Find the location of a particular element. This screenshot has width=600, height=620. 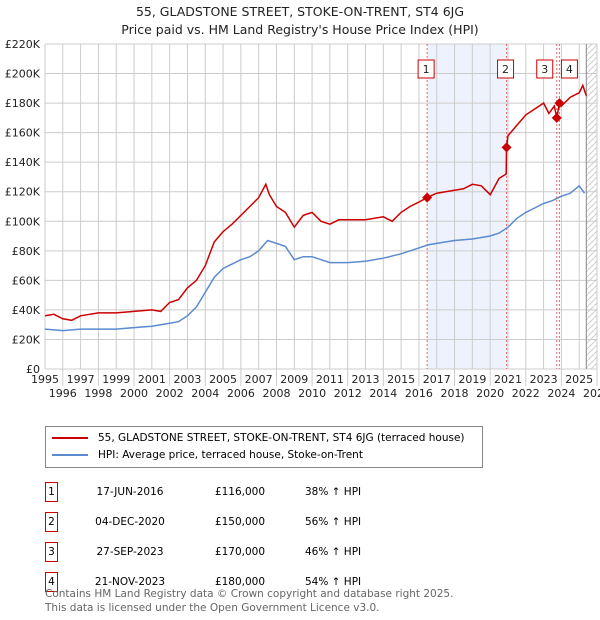

sale-row: 3 27-SEP-2023 £170,000 46% ↑ HPI is located at coordinates (245, 552).